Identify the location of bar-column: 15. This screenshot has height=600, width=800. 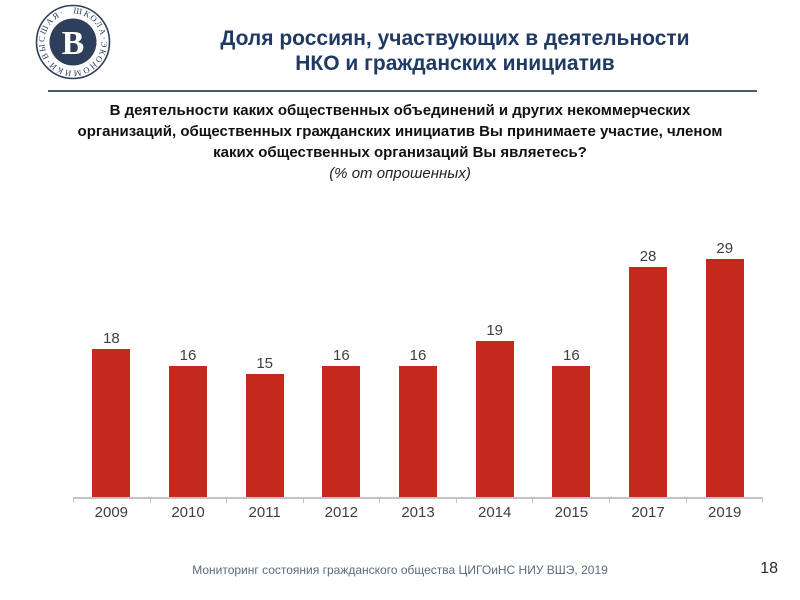
(264, 363).